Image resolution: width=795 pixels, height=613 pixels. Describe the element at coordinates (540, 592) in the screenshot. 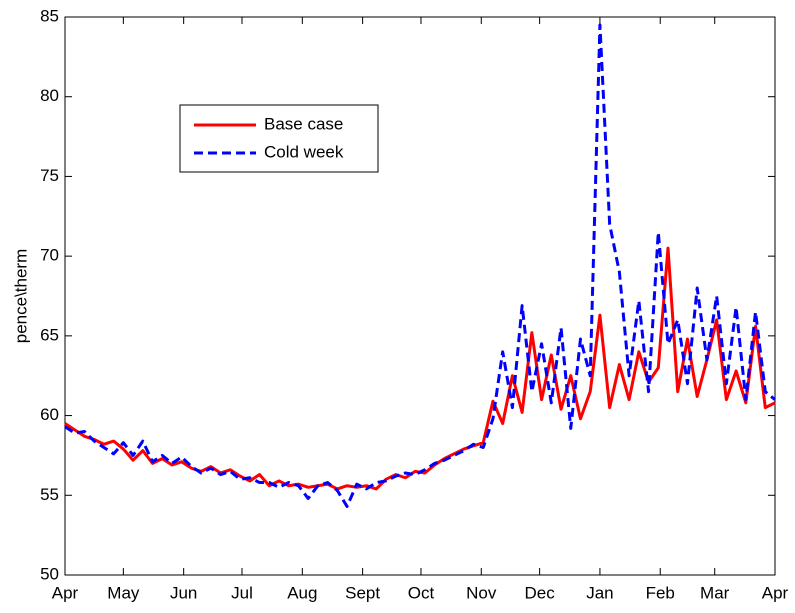

I see `x-tick-label: Dec` at that location.